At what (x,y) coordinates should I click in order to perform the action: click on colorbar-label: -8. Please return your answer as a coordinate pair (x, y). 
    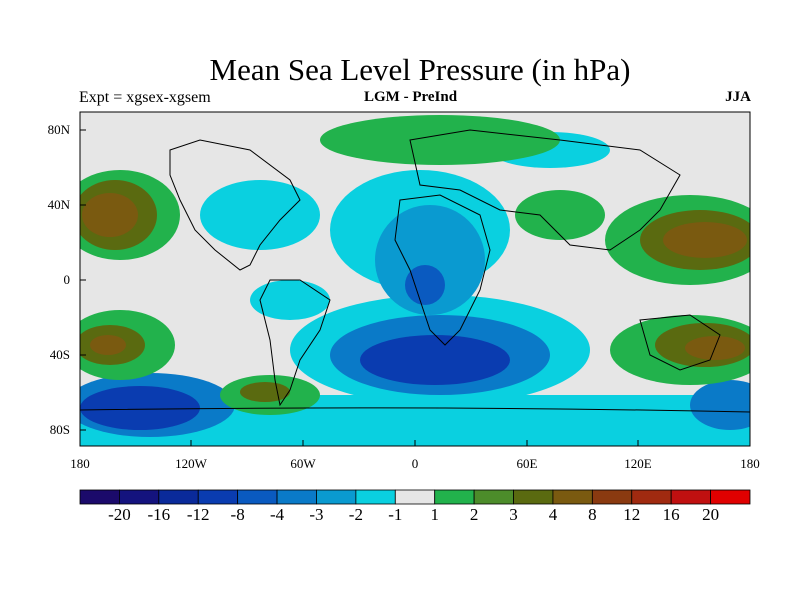
    Looking at the image, I should click on (237, 514).